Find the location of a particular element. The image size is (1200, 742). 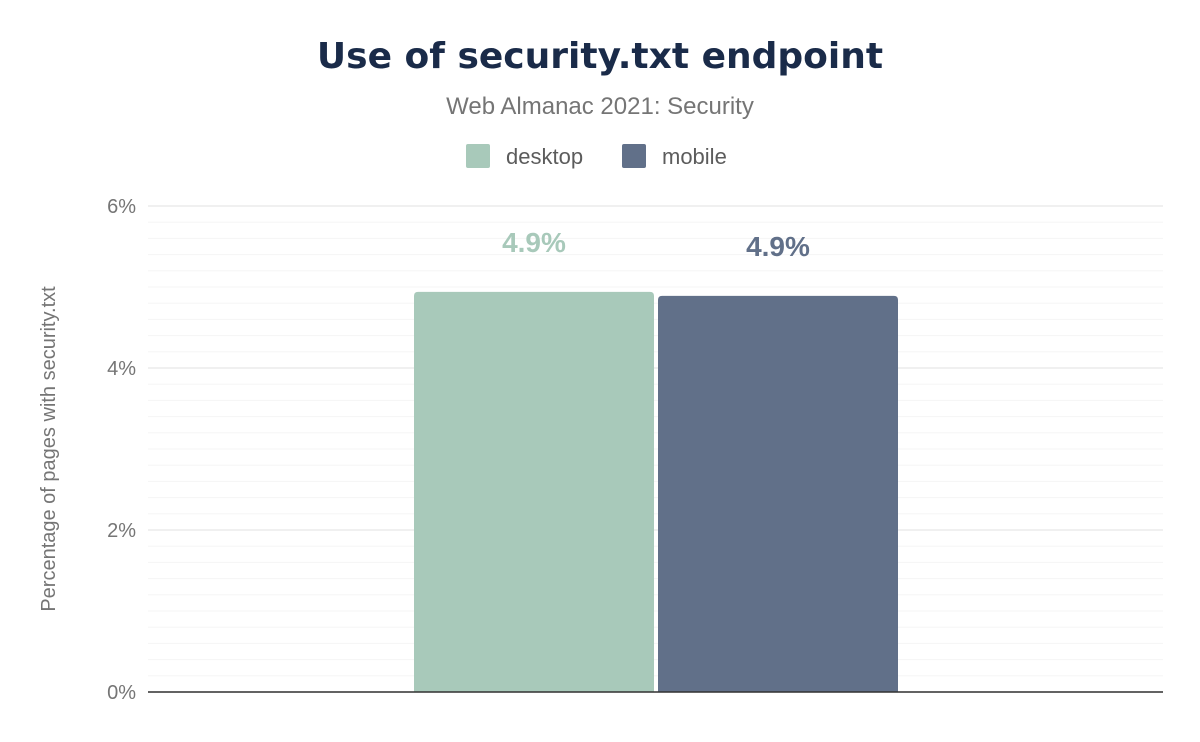

y-tick-label: 0% is located at coordinates (121, 693).